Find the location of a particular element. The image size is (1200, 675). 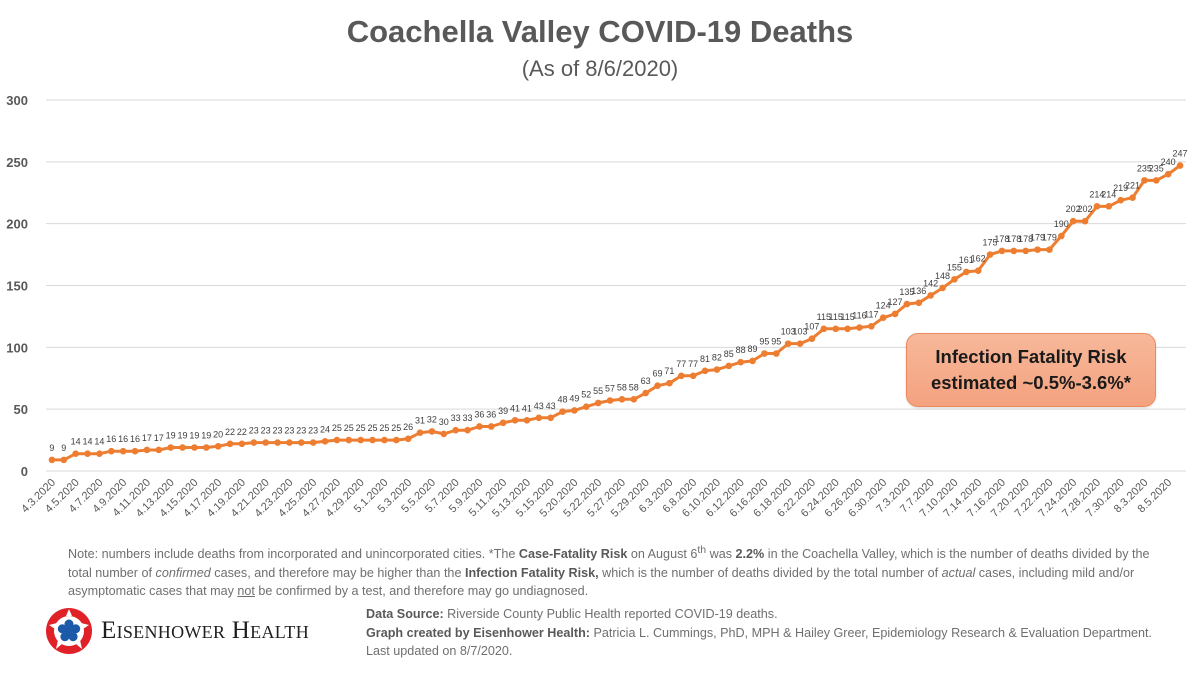

data-label: 235 is located at coordinates (1156, 168).